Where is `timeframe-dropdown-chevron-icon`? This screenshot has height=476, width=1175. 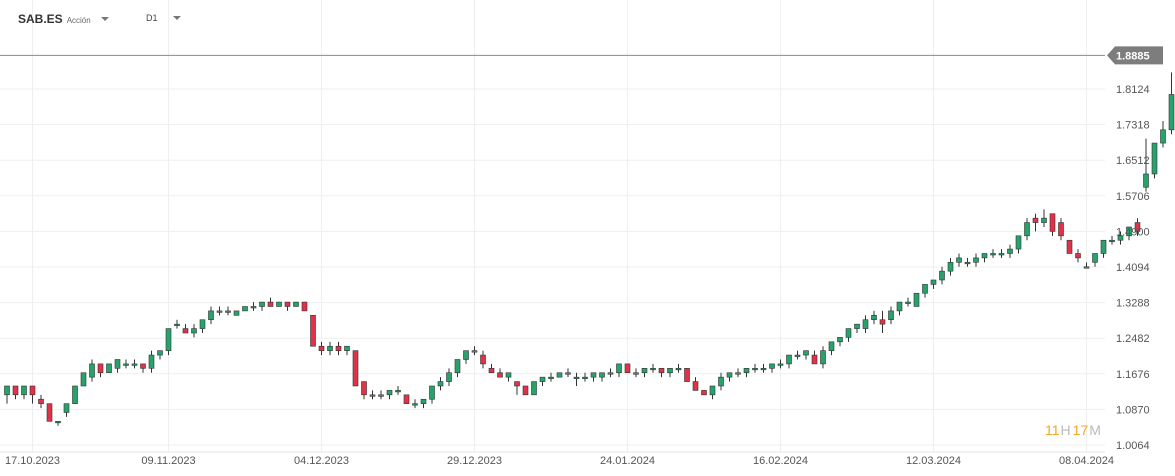 timeframe-dropdown-chevron-icon is located at coordinates (177, 18).